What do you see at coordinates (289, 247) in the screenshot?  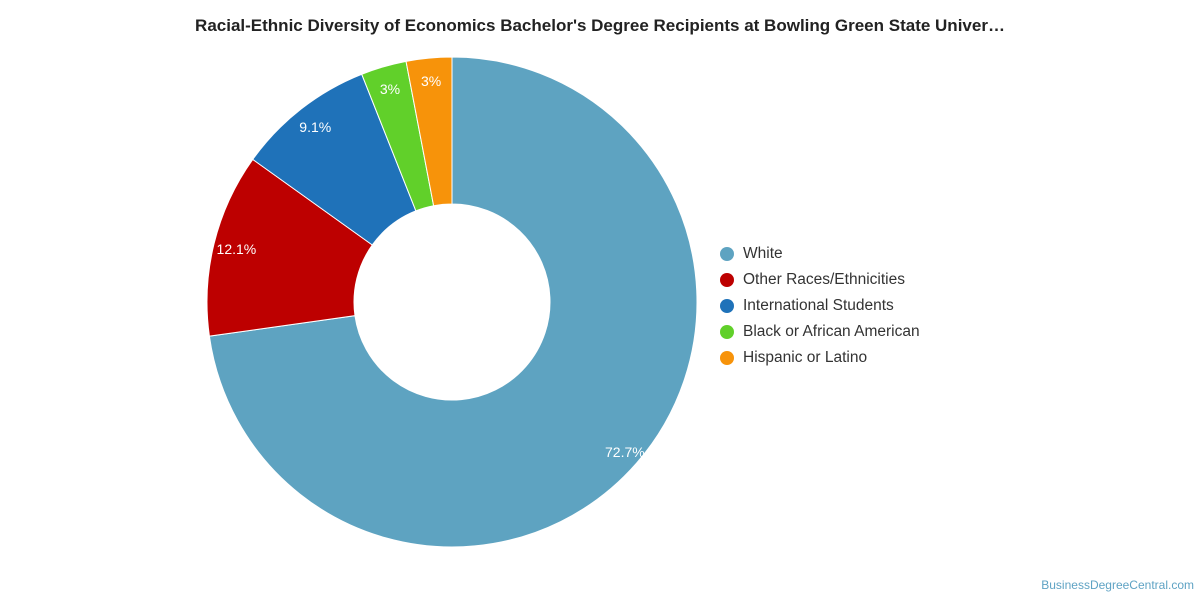 I see `slice-other-races-ethnicities` at bounding box center [289, 247].